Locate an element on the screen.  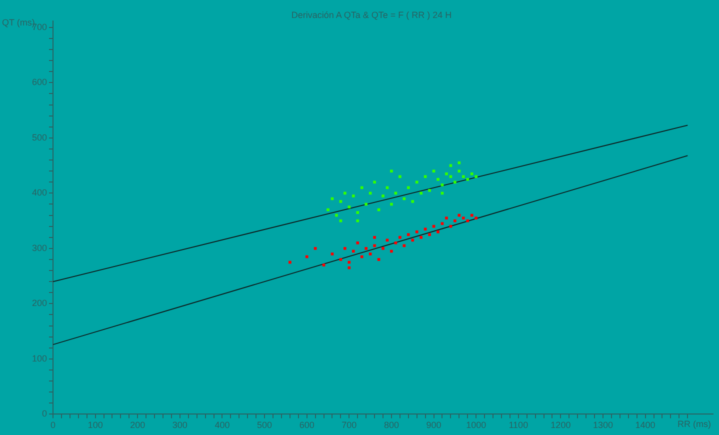
y-tick-label: 200 is located at coordinates (40, 303).